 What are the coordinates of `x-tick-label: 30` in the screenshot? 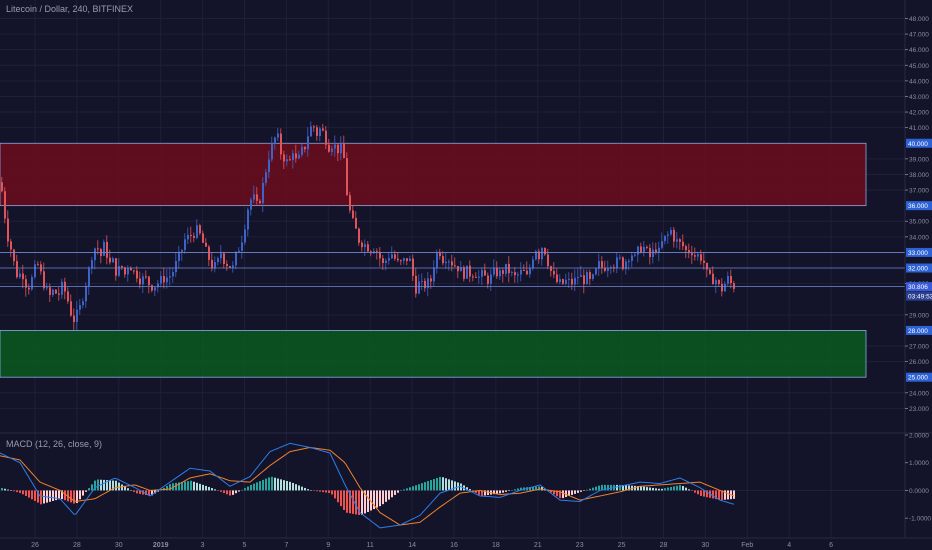 It's located at (119, 545).